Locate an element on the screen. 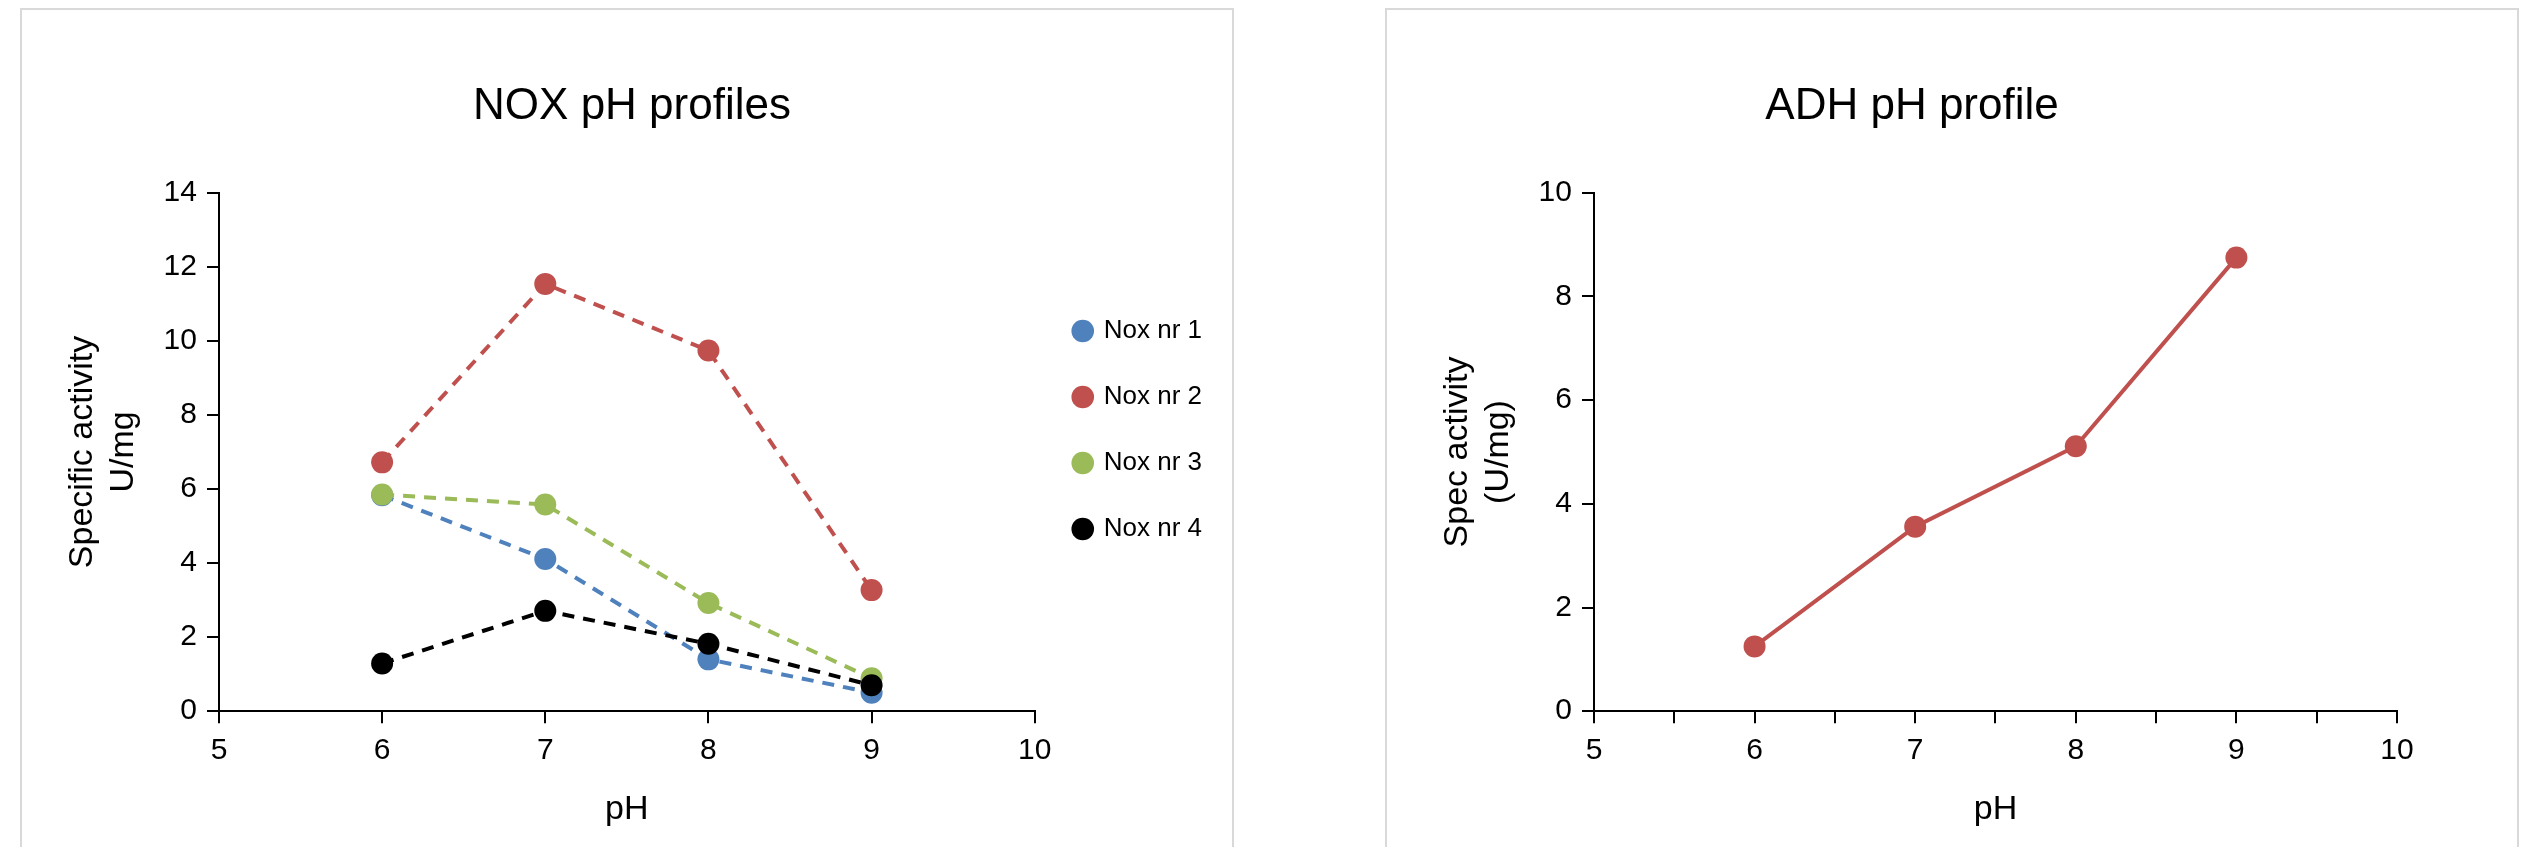  legend-label: Nox nr 1 is located at coordinates (1152, 329).